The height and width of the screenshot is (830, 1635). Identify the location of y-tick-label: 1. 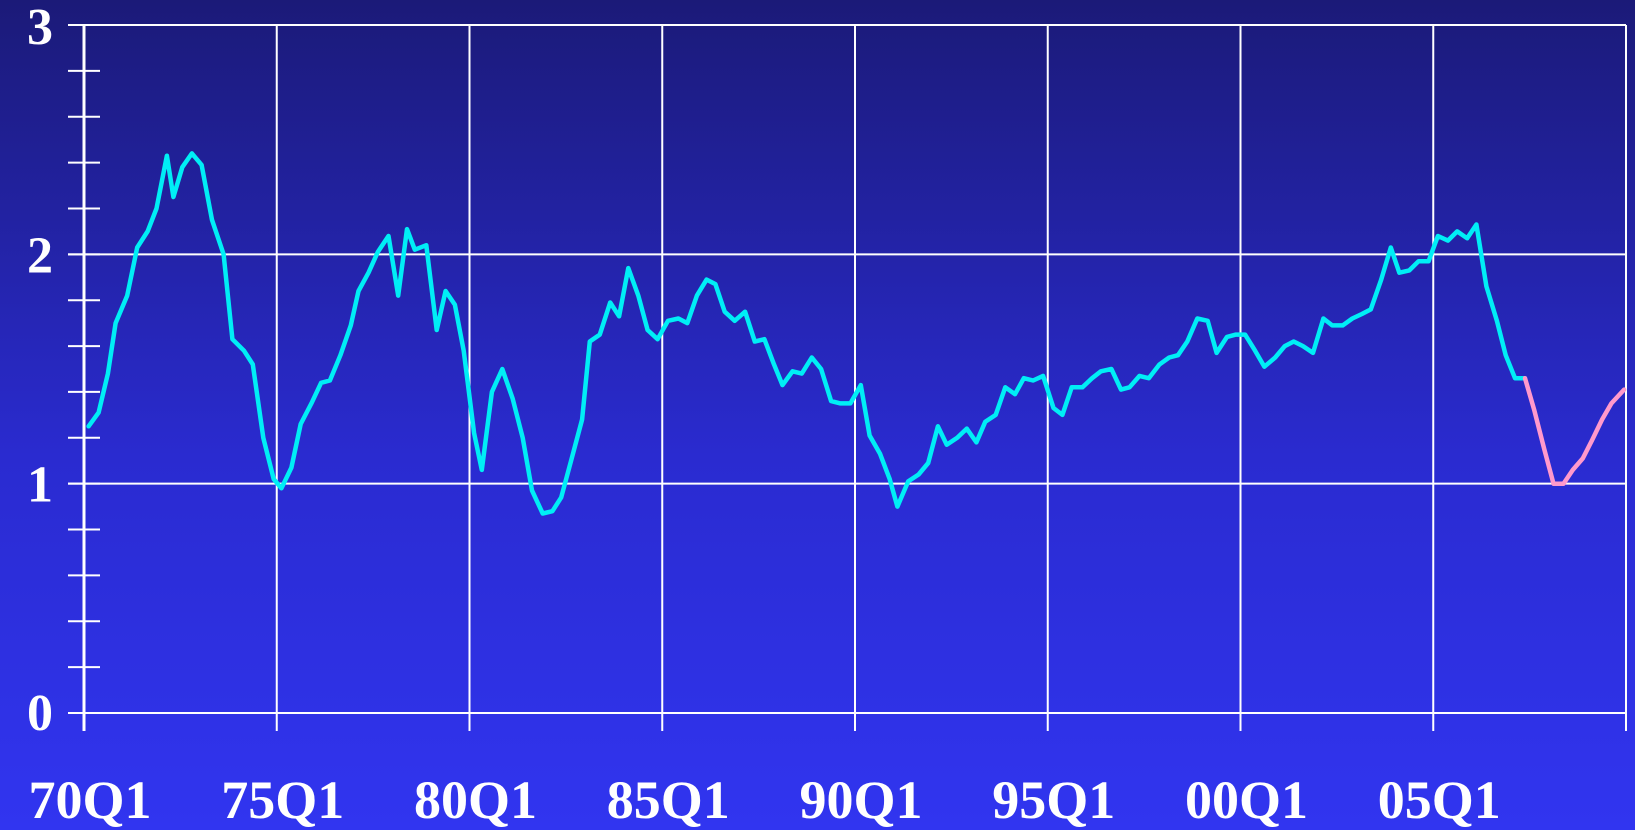
(40, 485).